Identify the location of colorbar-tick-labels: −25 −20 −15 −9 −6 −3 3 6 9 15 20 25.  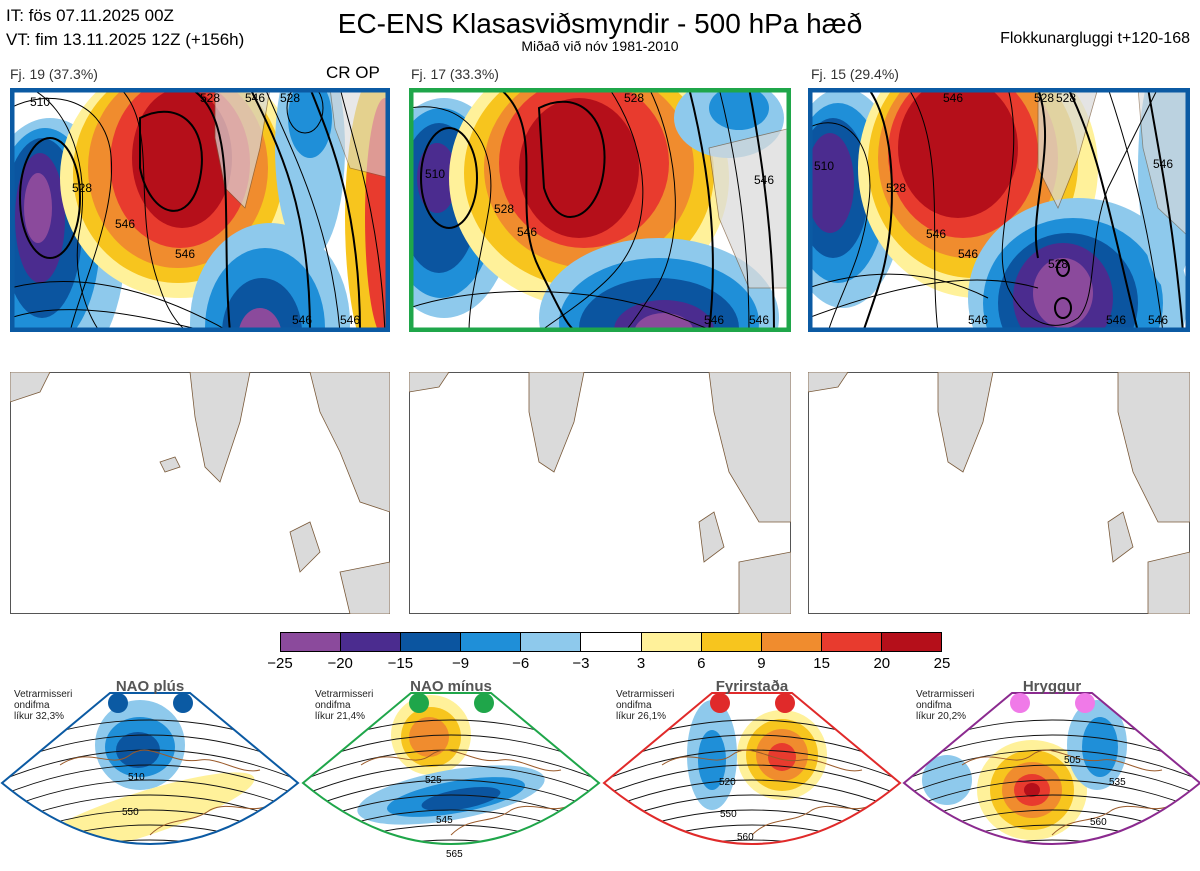
(608, 665).